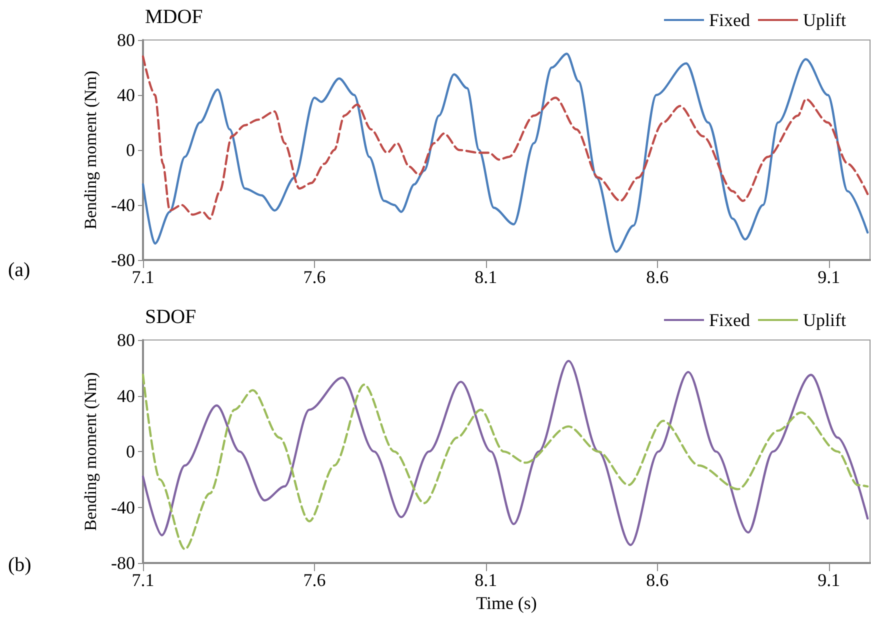  What do you see at coordinates (174, 17) in the screenshot?
I see `chart-title: MDOF` at bounding box center [174, 17].